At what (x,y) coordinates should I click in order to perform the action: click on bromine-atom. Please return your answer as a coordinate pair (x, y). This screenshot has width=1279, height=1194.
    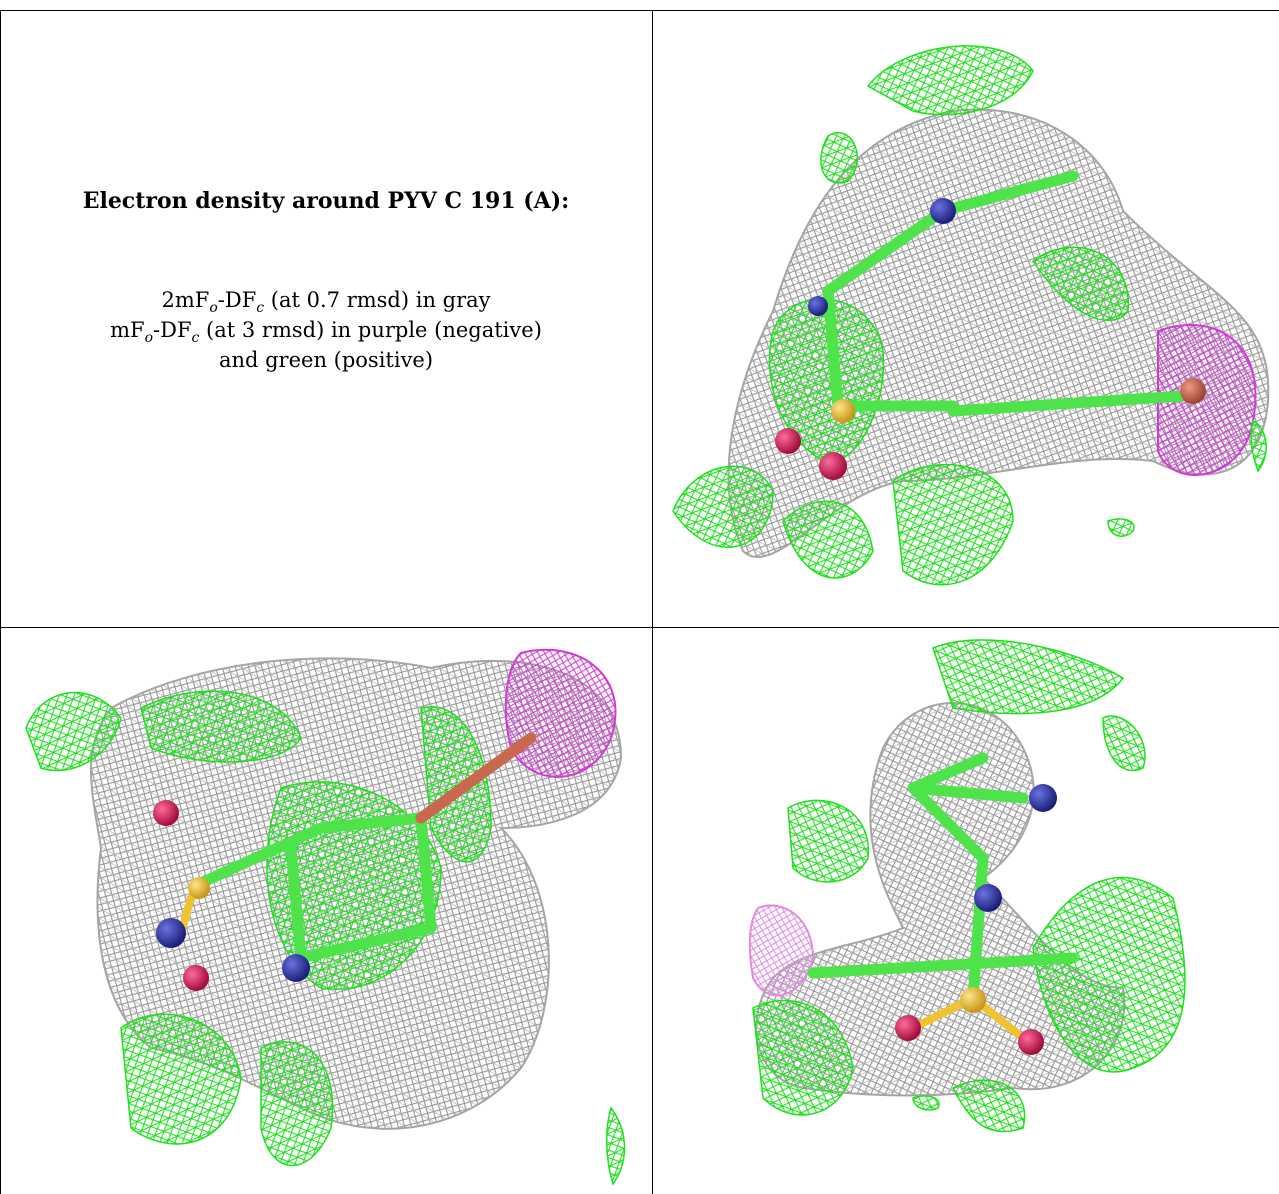
    Looking at the image, I should click on (1193, 391).